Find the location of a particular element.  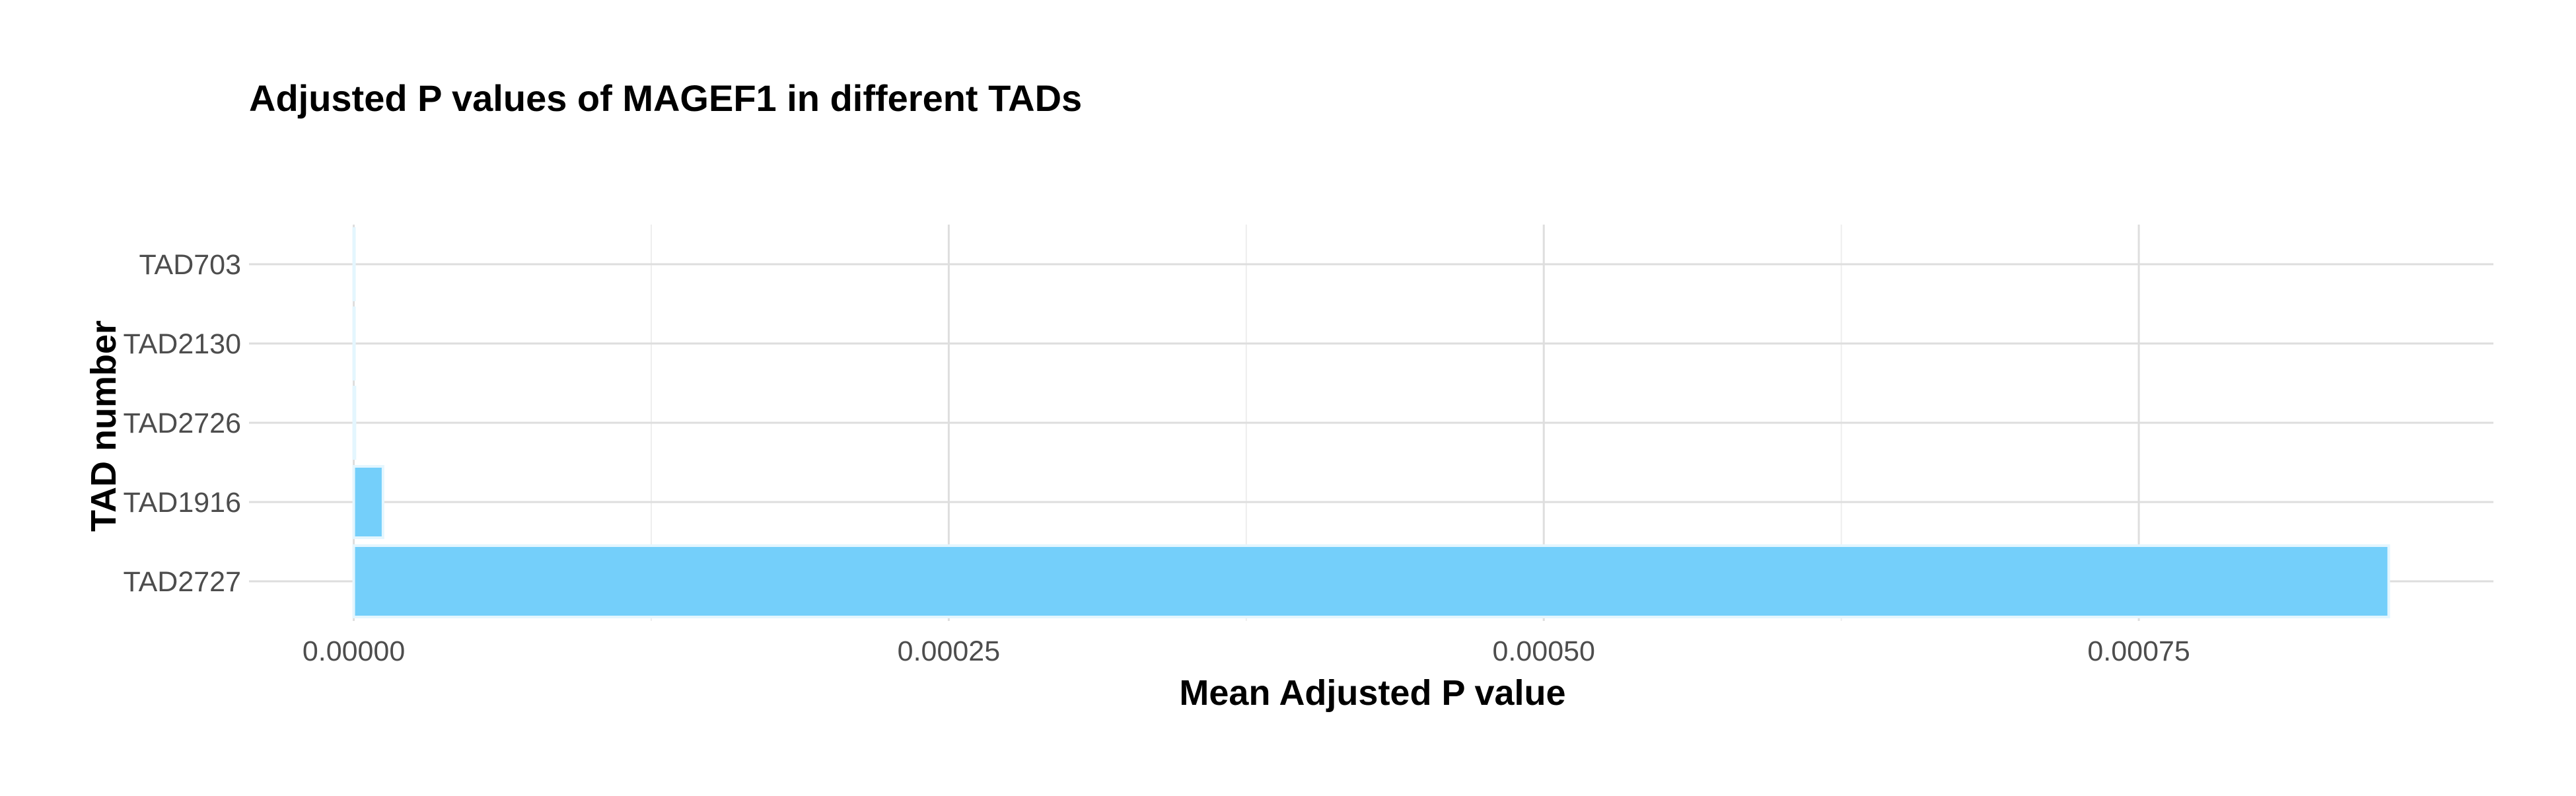

x-tick-label: 0.00050 is located at coordinates (1544, 651).